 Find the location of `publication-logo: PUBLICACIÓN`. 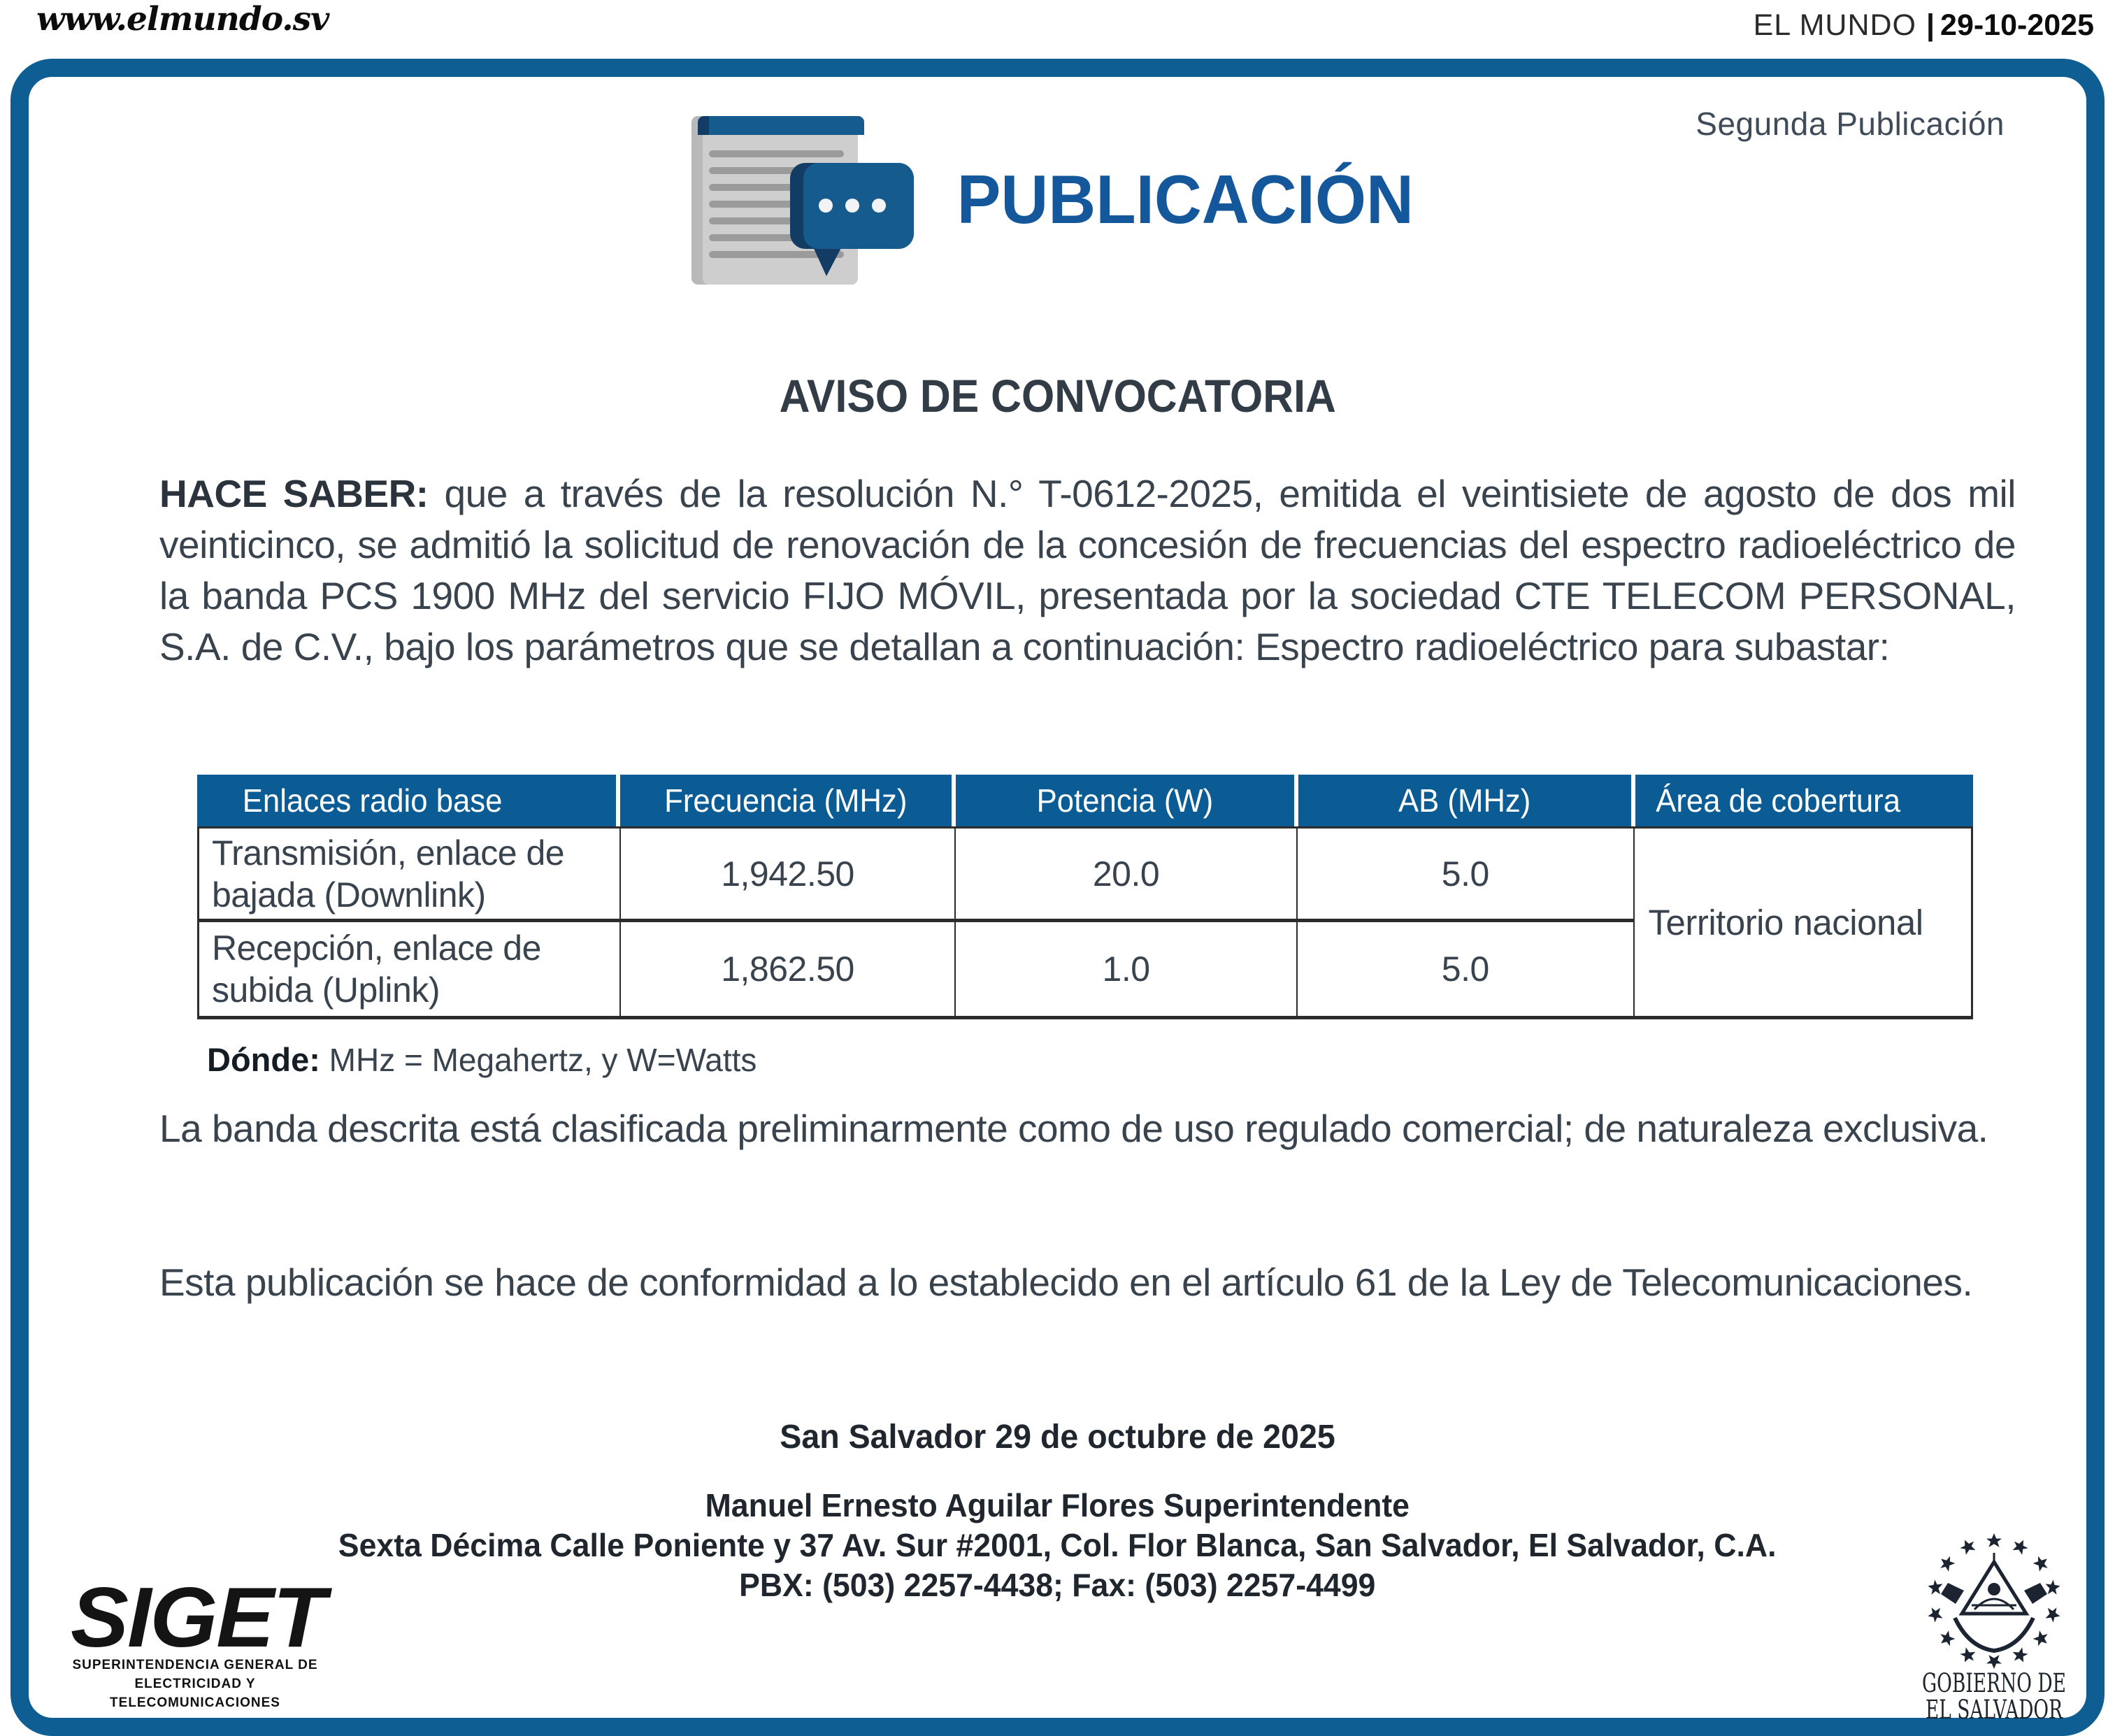

publication-logo: PUBLICACIÓN is located at coordinates (1057, 203).